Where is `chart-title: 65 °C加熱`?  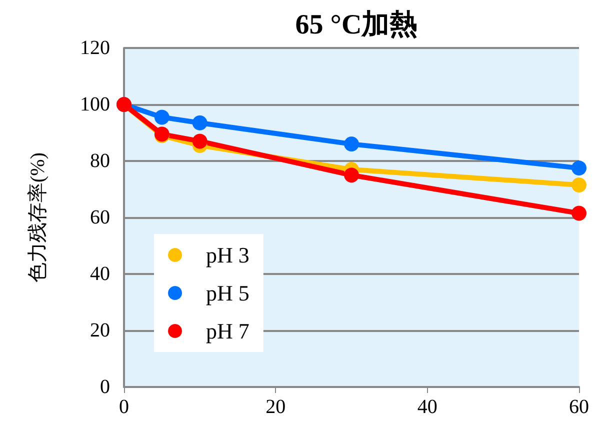 chart-title: 65 °C加熱 is located at coordinates (356, 25).